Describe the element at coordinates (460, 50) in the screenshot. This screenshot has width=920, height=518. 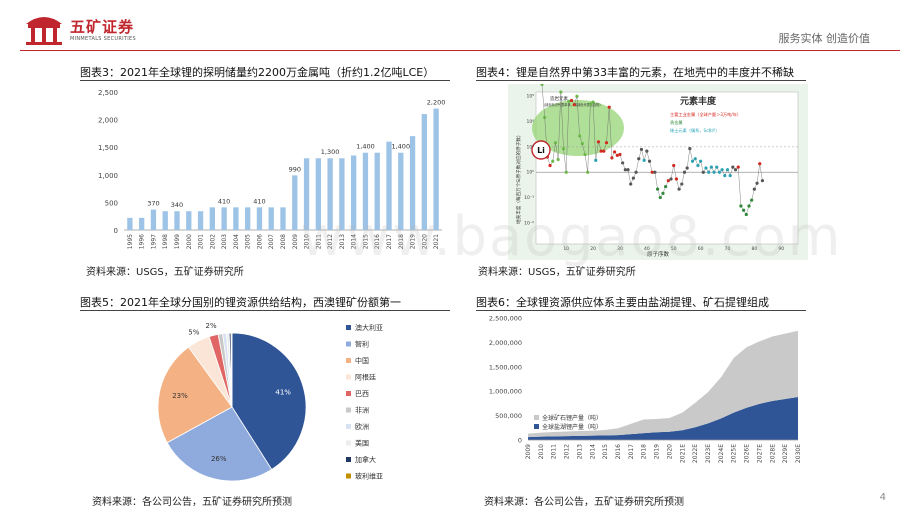
I see `header-divider` at that location.